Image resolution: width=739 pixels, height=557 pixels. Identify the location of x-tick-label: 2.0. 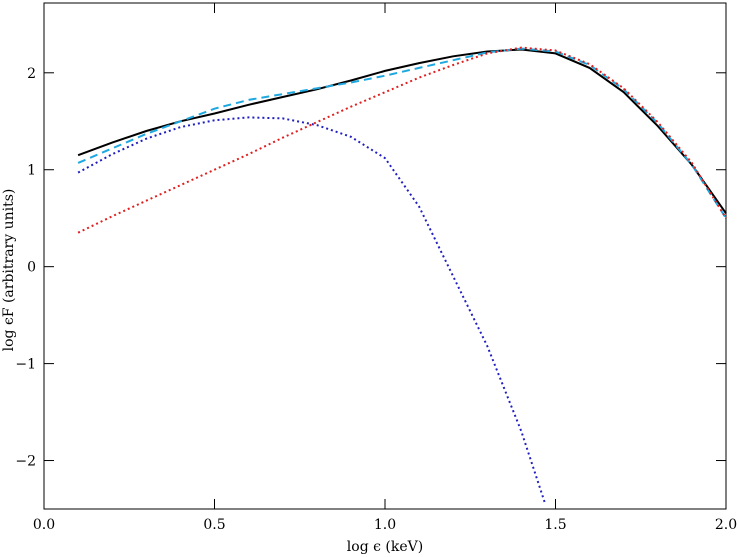
(726, 525).